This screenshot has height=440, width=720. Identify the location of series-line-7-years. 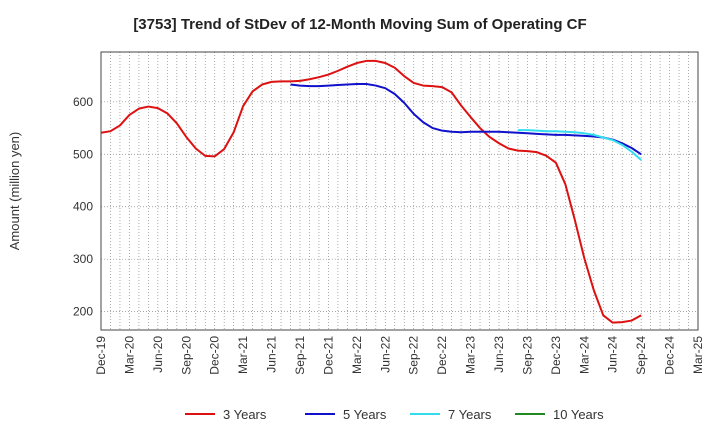
(579, 145).